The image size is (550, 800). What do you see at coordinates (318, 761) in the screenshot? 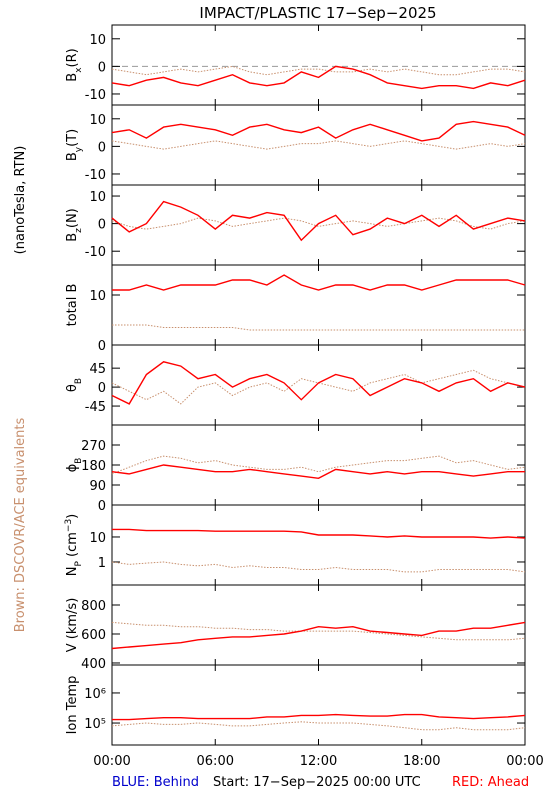
I see `x-tick-label: 12:00` at bounding box center [318, 761].